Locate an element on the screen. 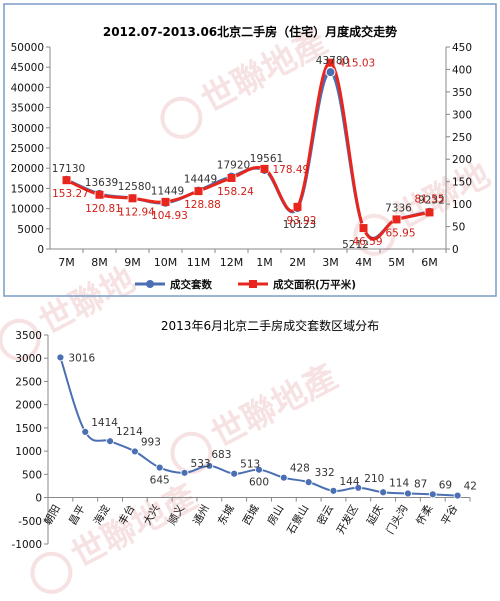  data-point-units is located at coordinates (330, 72).